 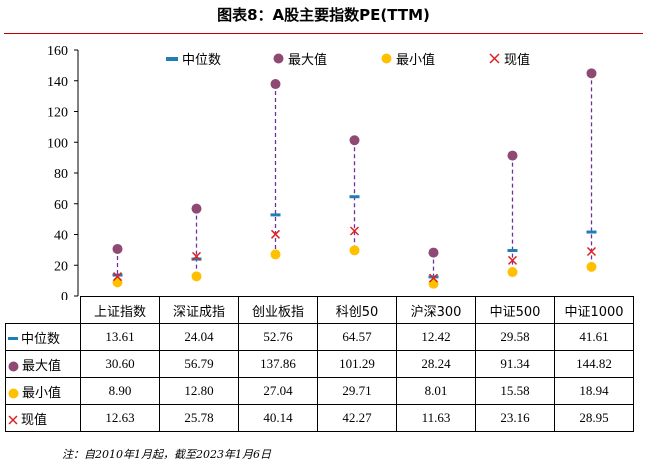 What do you see at coordinates (308, 60) in the screenshot?
I see `legend-label: 最大值` at bounding box center [308, 60].